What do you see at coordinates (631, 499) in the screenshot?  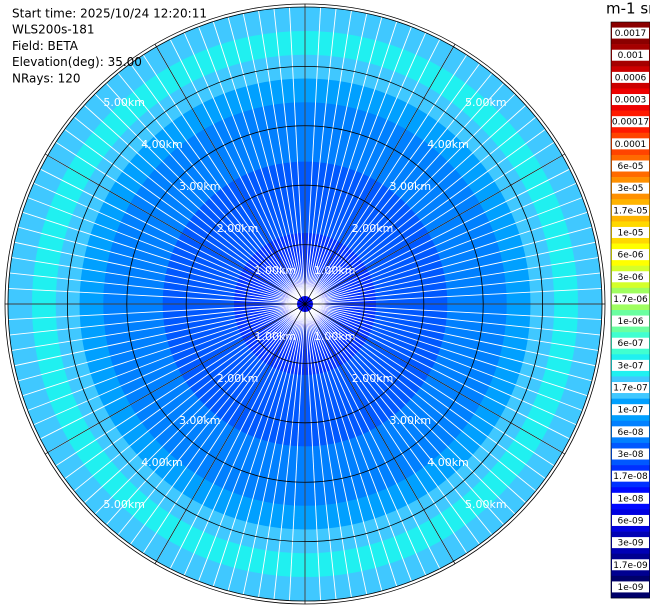 I see `colorbar-label: 1e-08` at bounding box center [631, 499].